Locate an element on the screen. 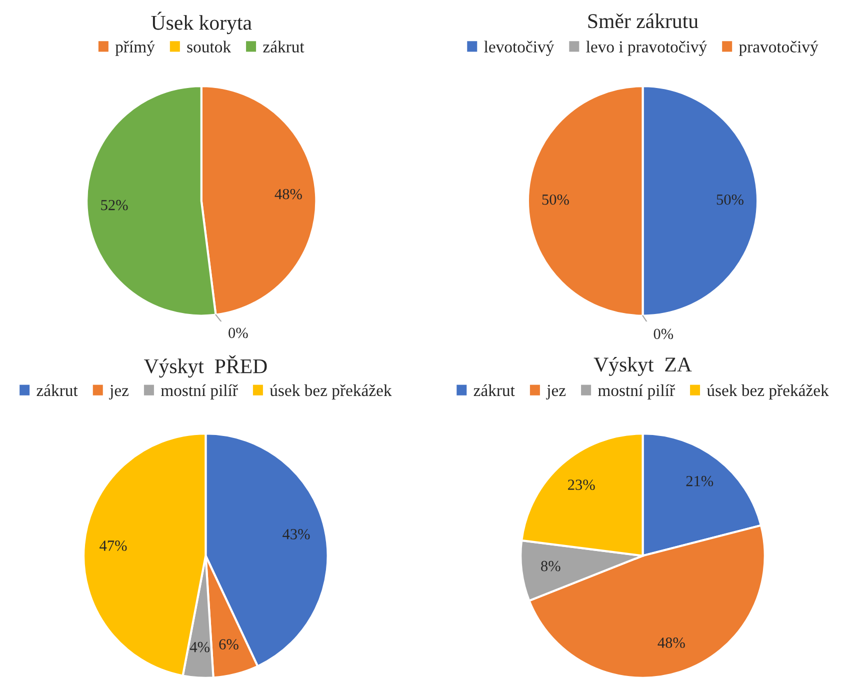  legend-label: přímý is located at coordinates (135, 48).